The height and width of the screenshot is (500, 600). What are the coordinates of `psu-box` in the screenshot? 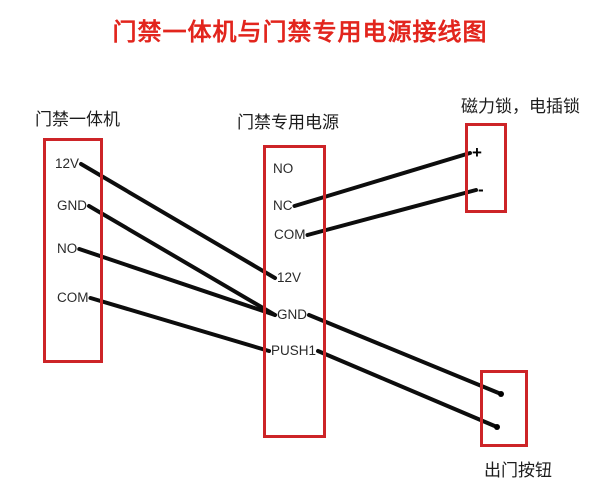 It's located at (294, 291).